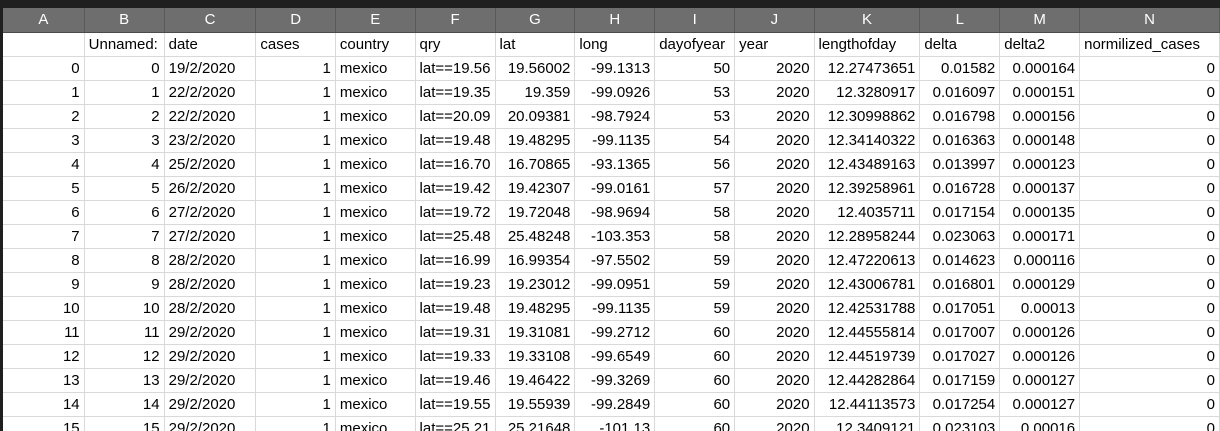 The height and width of the screenshot is (431, 1220). Describe the element at coordinates (455, 236) in the screenshot. I see `table-cell: lat==25.48` at that location.